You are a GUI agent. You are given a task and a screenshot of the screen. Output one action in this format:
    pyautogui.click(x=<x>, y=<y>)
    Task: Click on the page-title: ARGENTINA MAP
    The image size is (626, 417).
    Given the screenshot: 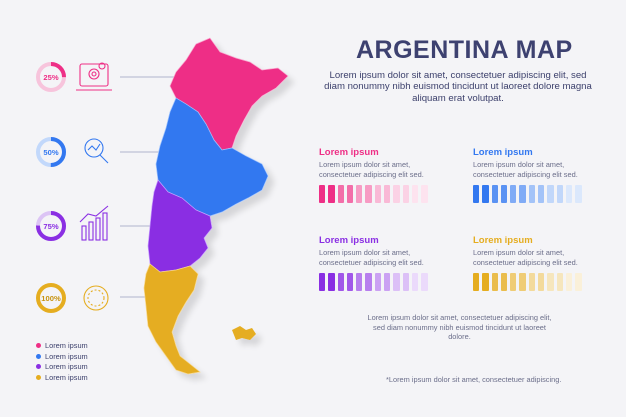 What is the action you would take?
    pyautogui.click(x=464, y=50)
    